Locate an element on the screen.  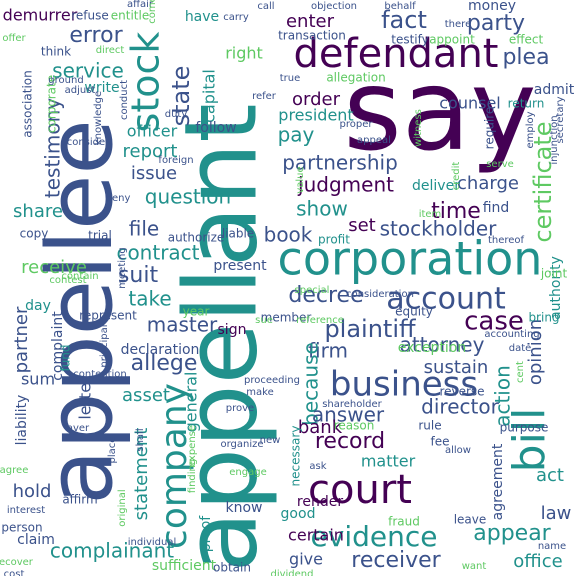
word-principal: principal is located at coordinates (104, 345).